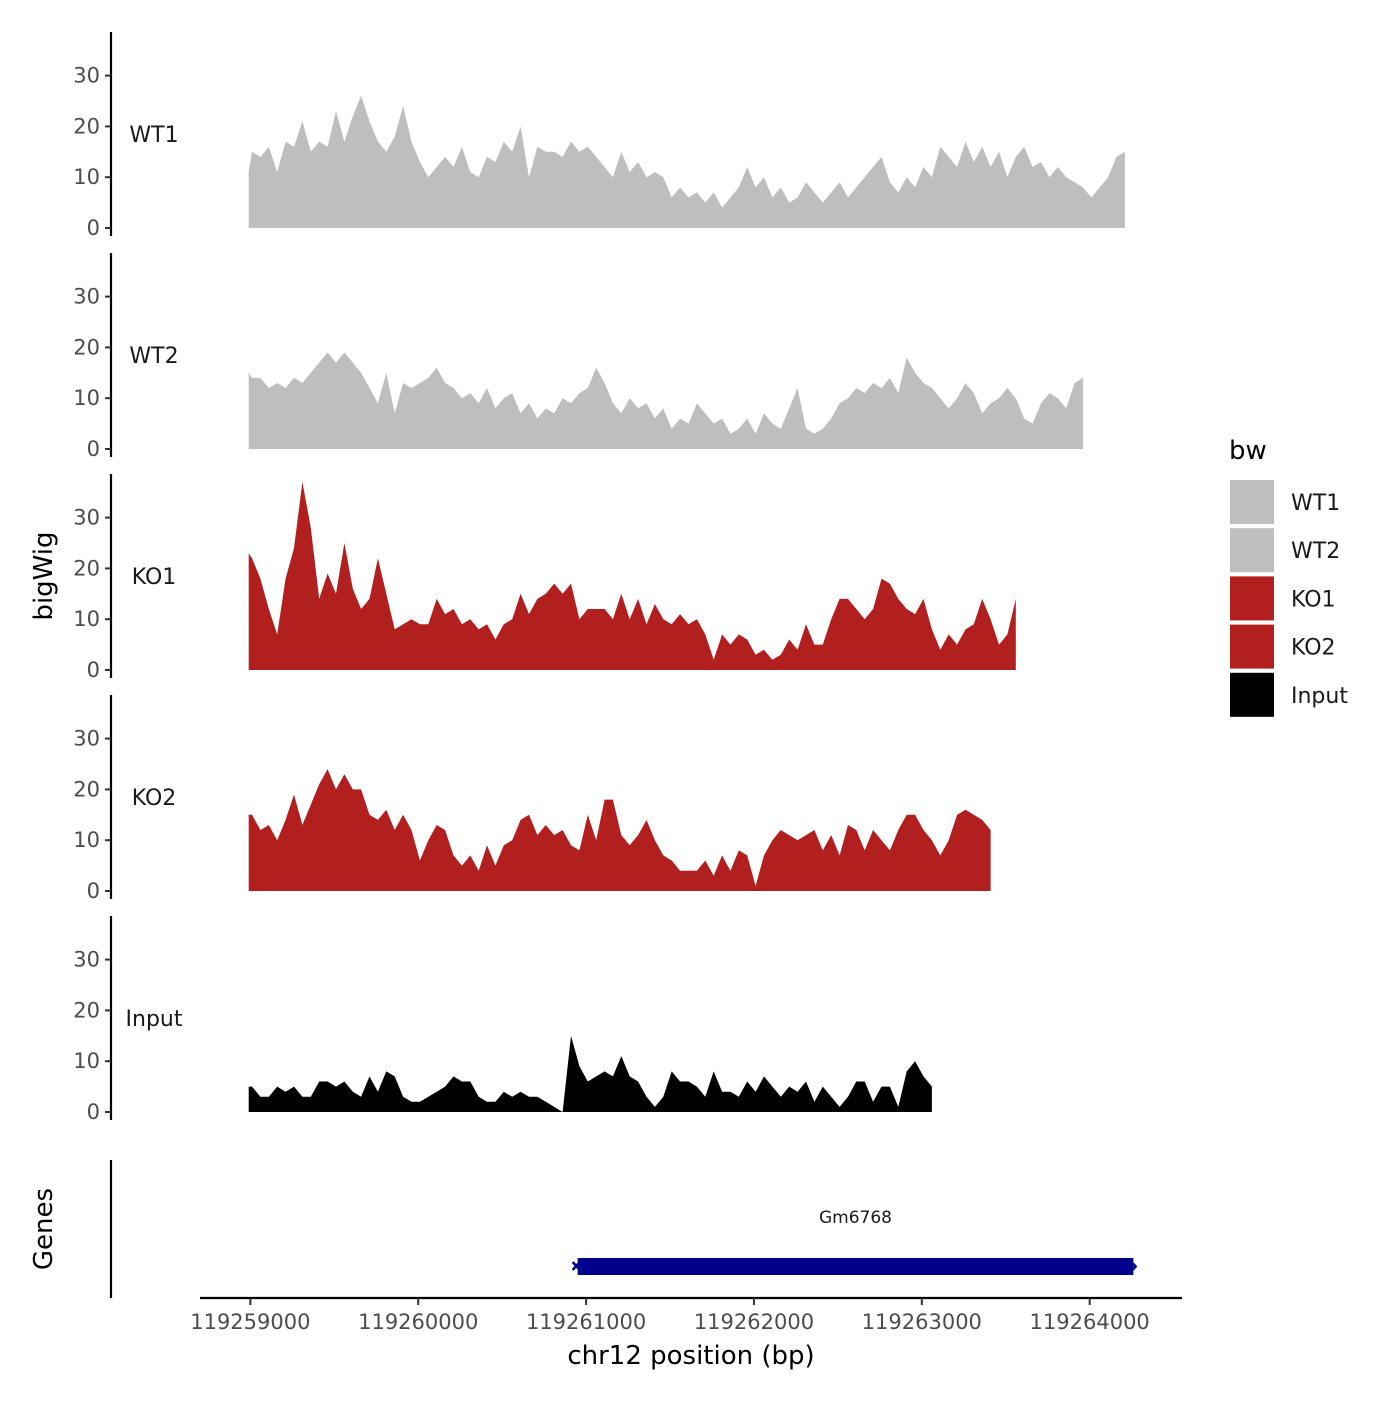 This screenshot has height=1404, width=1400. I want to click on legend-swatch-wt1, so click(1252, 502).